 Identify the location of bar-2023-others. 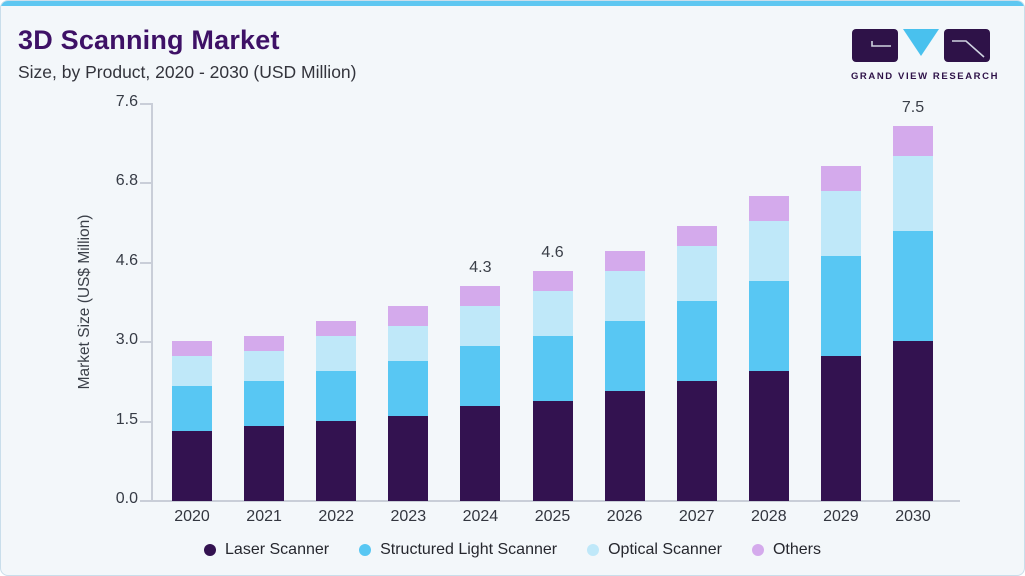
(408, 316).